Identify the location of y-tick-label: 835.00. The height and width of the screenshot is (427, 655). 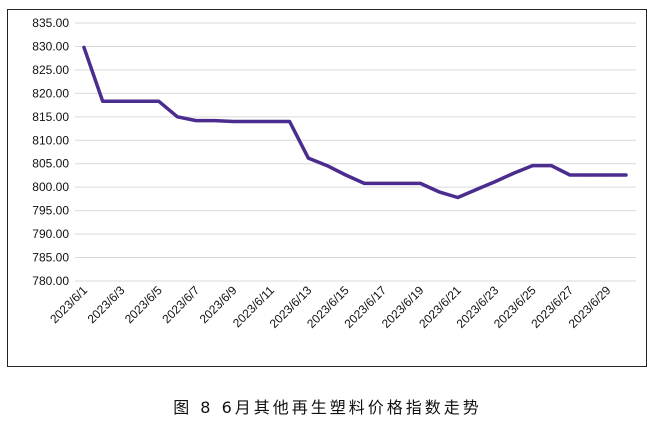
(50, 23).